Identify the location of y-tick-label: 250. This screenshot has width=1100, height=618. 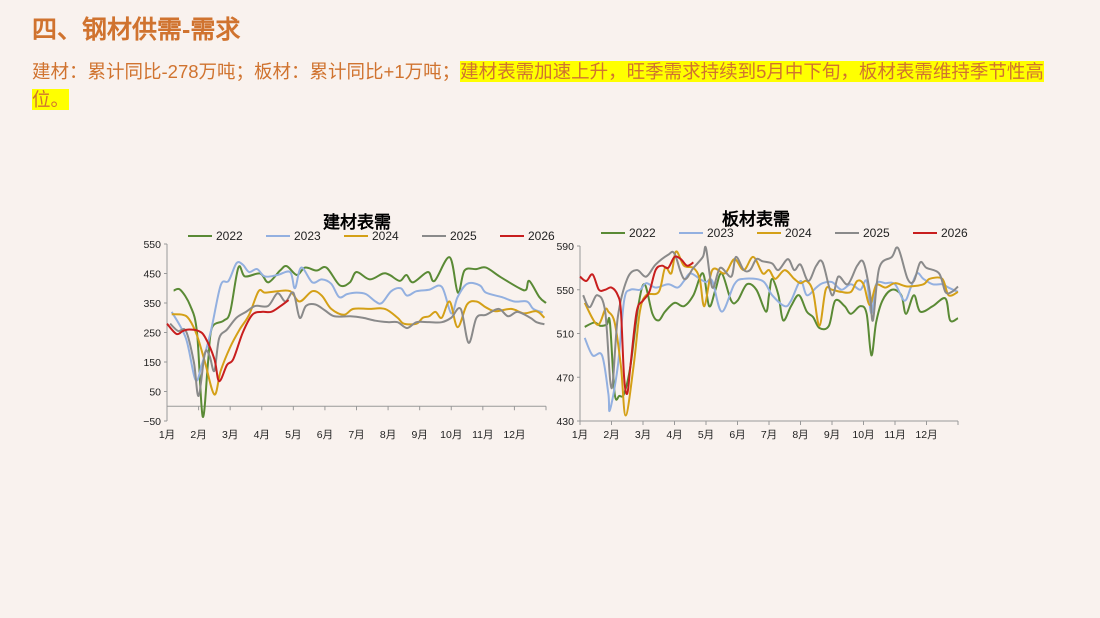
(152, 334).